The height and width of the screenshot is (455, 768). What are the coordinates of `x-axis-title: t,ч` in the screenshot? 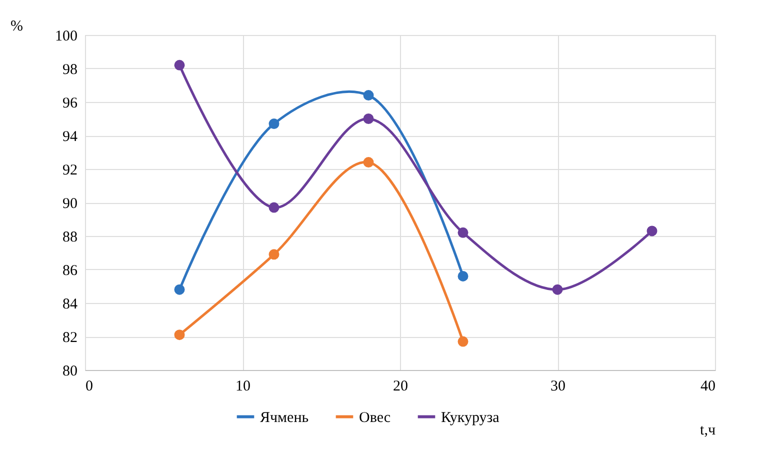 It's located at (708, 430).